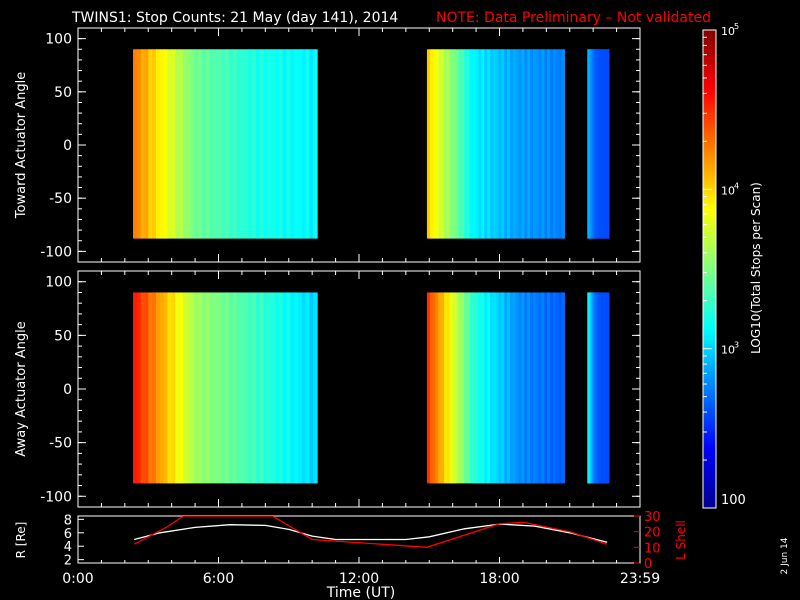  Describe the element at coordinates (68, 561) in the screenshot. I see `y-tick-label: 2` at that location.